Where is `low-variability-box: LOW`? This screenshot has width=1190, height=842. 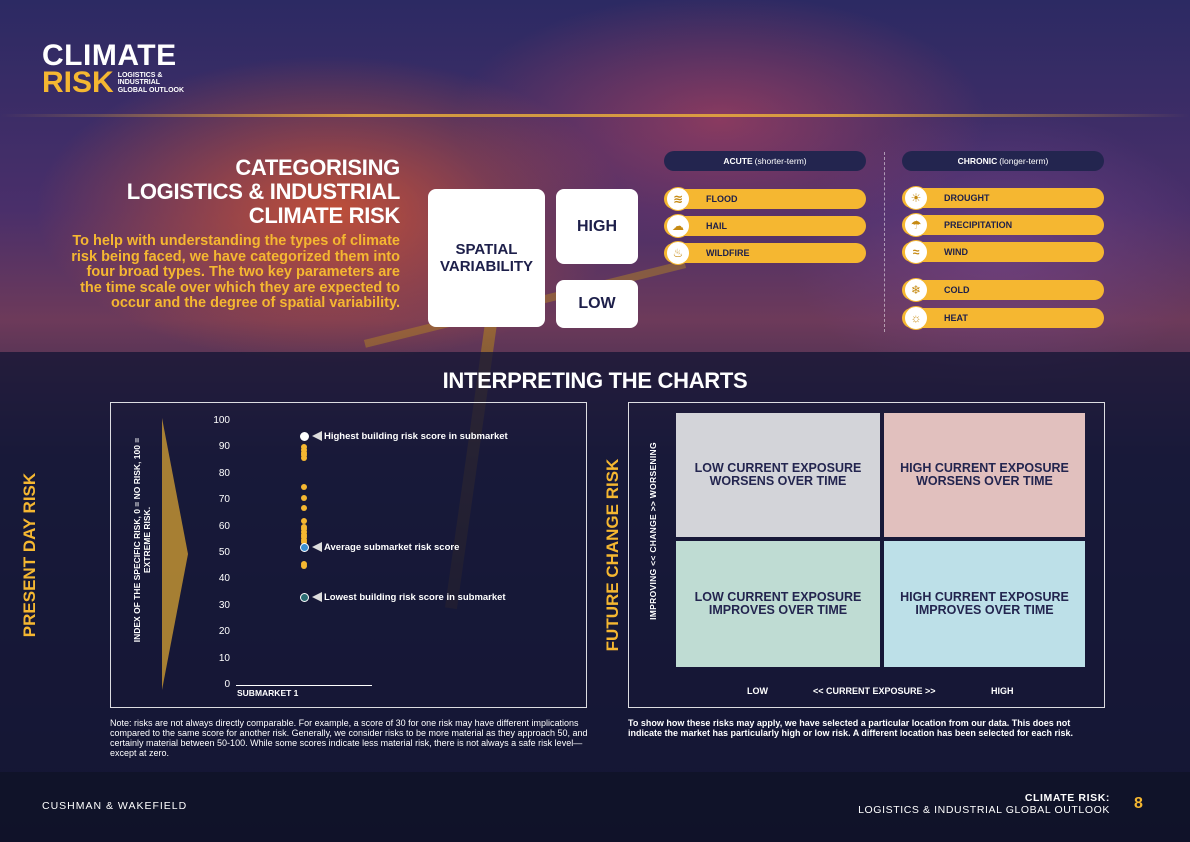
low-variability-box: LOW is located at coordinates (597, 304).